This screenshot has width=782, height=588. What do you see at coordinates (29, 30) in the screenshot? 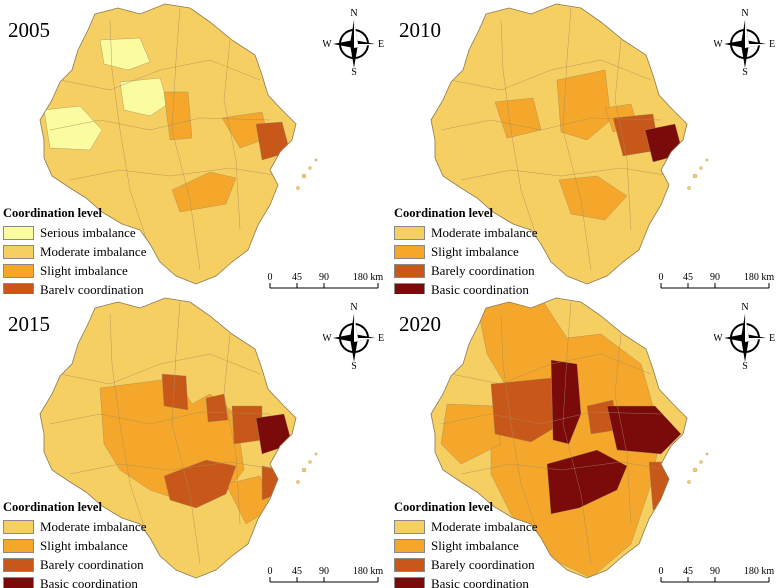
I see `year-label: 2005` at bounding box center [29, 30].